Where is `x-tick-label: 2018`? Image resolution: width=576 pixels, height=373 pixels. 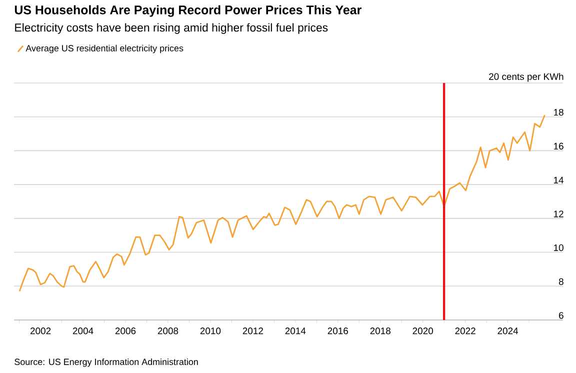 x-tick-label: 2018 is located at coordinates (380, 331).